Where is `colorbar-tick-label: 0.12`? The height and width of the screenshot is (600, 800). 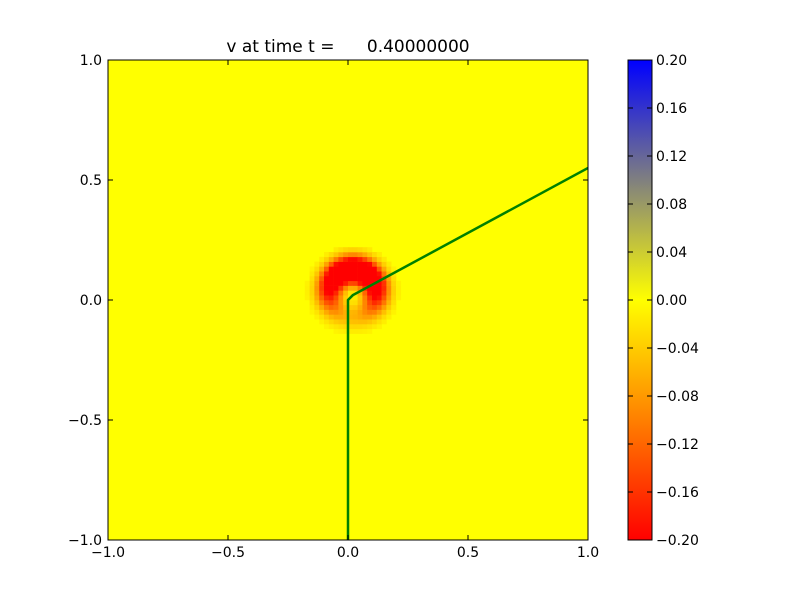
colorbar-tick-label: 0.12 is located at coordinates (671, 157).